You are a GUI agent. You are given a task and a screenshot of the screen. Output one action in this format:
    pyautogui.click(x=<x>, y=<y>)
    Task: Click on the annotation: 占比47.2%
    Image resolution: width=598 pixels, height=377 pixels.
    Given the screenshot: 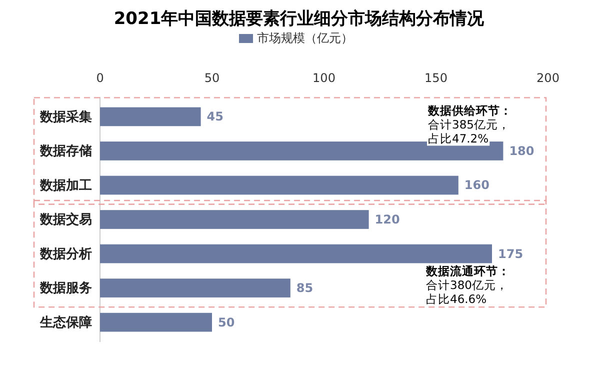 What is the action you would take?
    pyautogui.click(x=458, y=139)
    